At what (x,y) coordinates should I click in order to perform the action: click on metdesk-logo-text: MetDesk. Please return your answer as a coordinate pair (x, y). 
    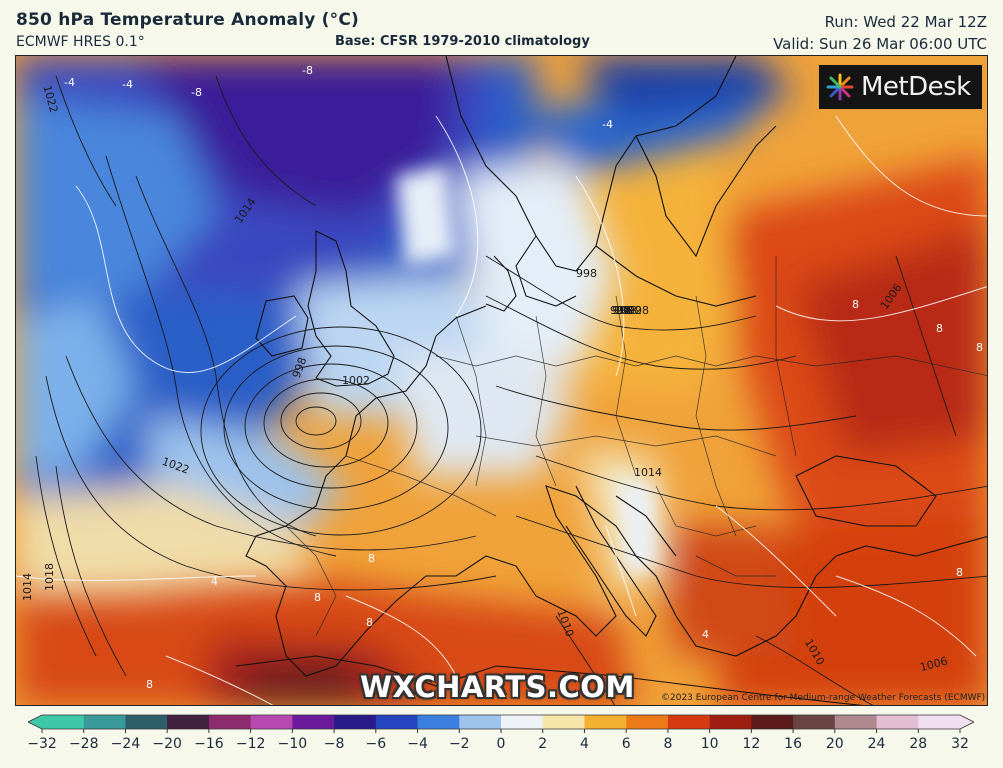
    Looking at the image, I should click on (916, 87).